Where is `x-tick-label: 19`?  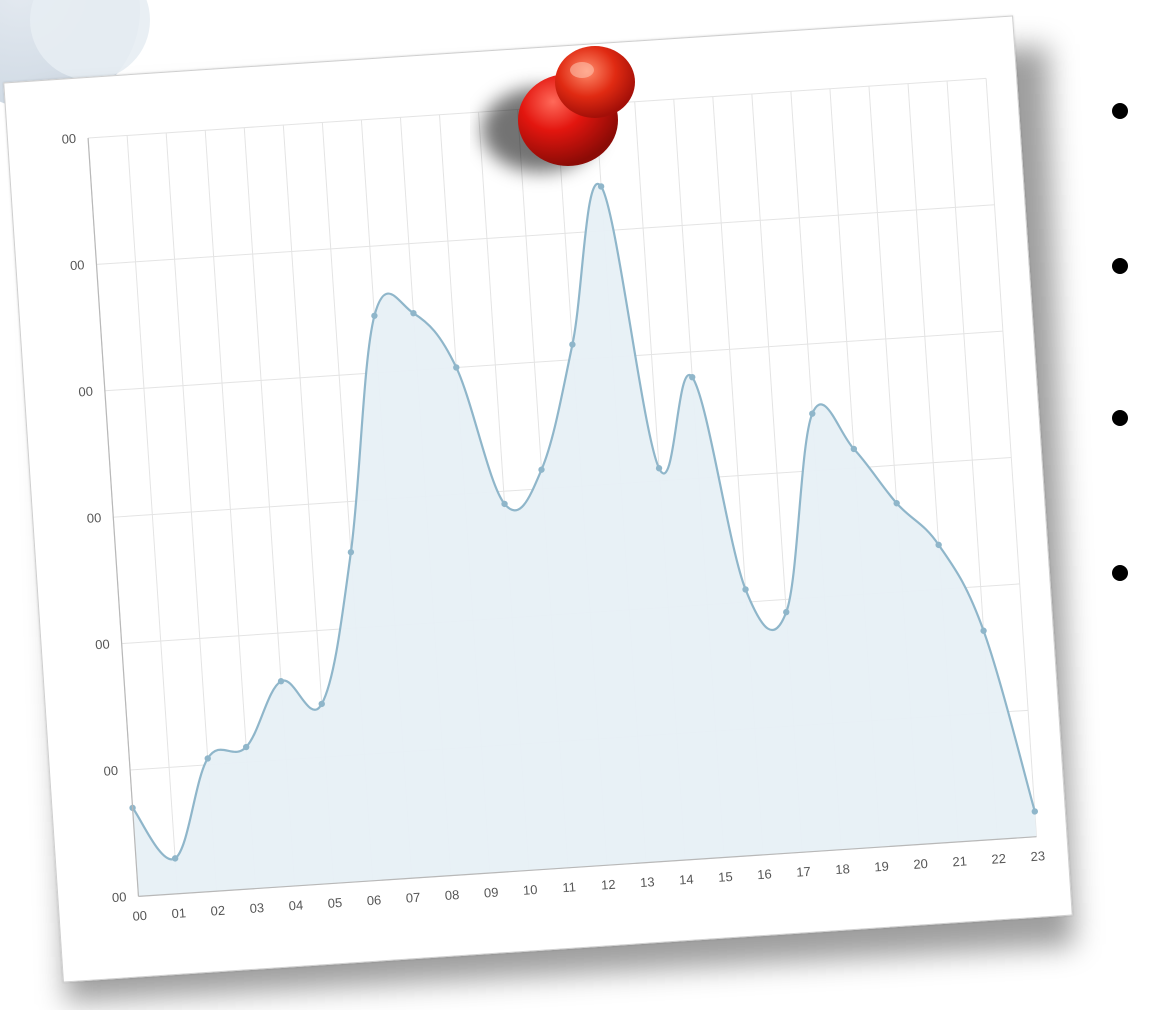 x-tick-label: 19 is located at coordinates (881, 867).